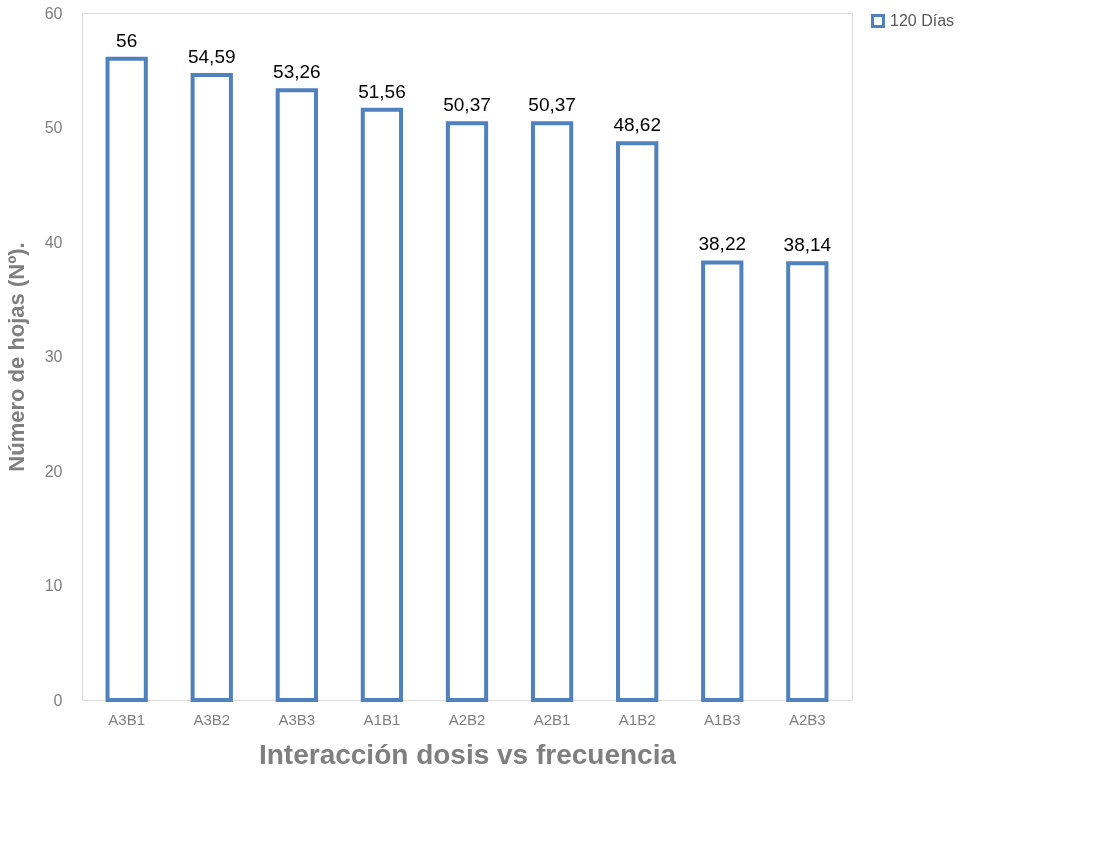 The image size is (1094, 851). What do you see at coordinates (53, 585) in the screenshot?
I see `y-tick-label: 10` at bounding box center [53, 585].